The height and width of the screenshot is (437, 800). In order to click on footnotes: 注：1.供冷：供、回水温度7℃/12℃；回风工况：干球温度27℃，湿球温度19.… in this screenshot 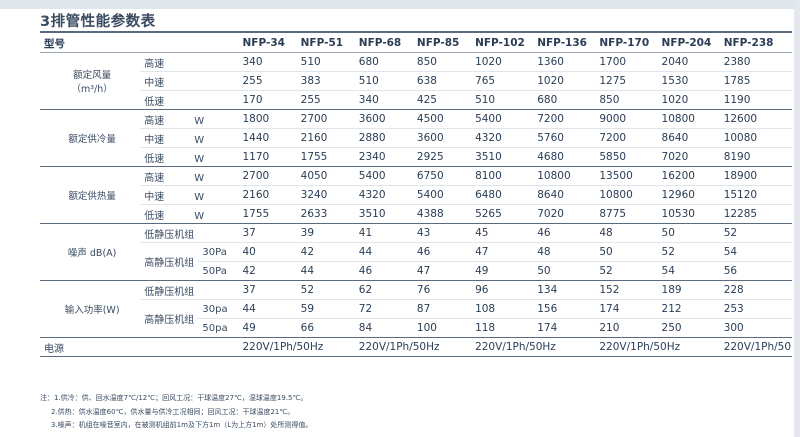, I will do `click(410, 412)`.